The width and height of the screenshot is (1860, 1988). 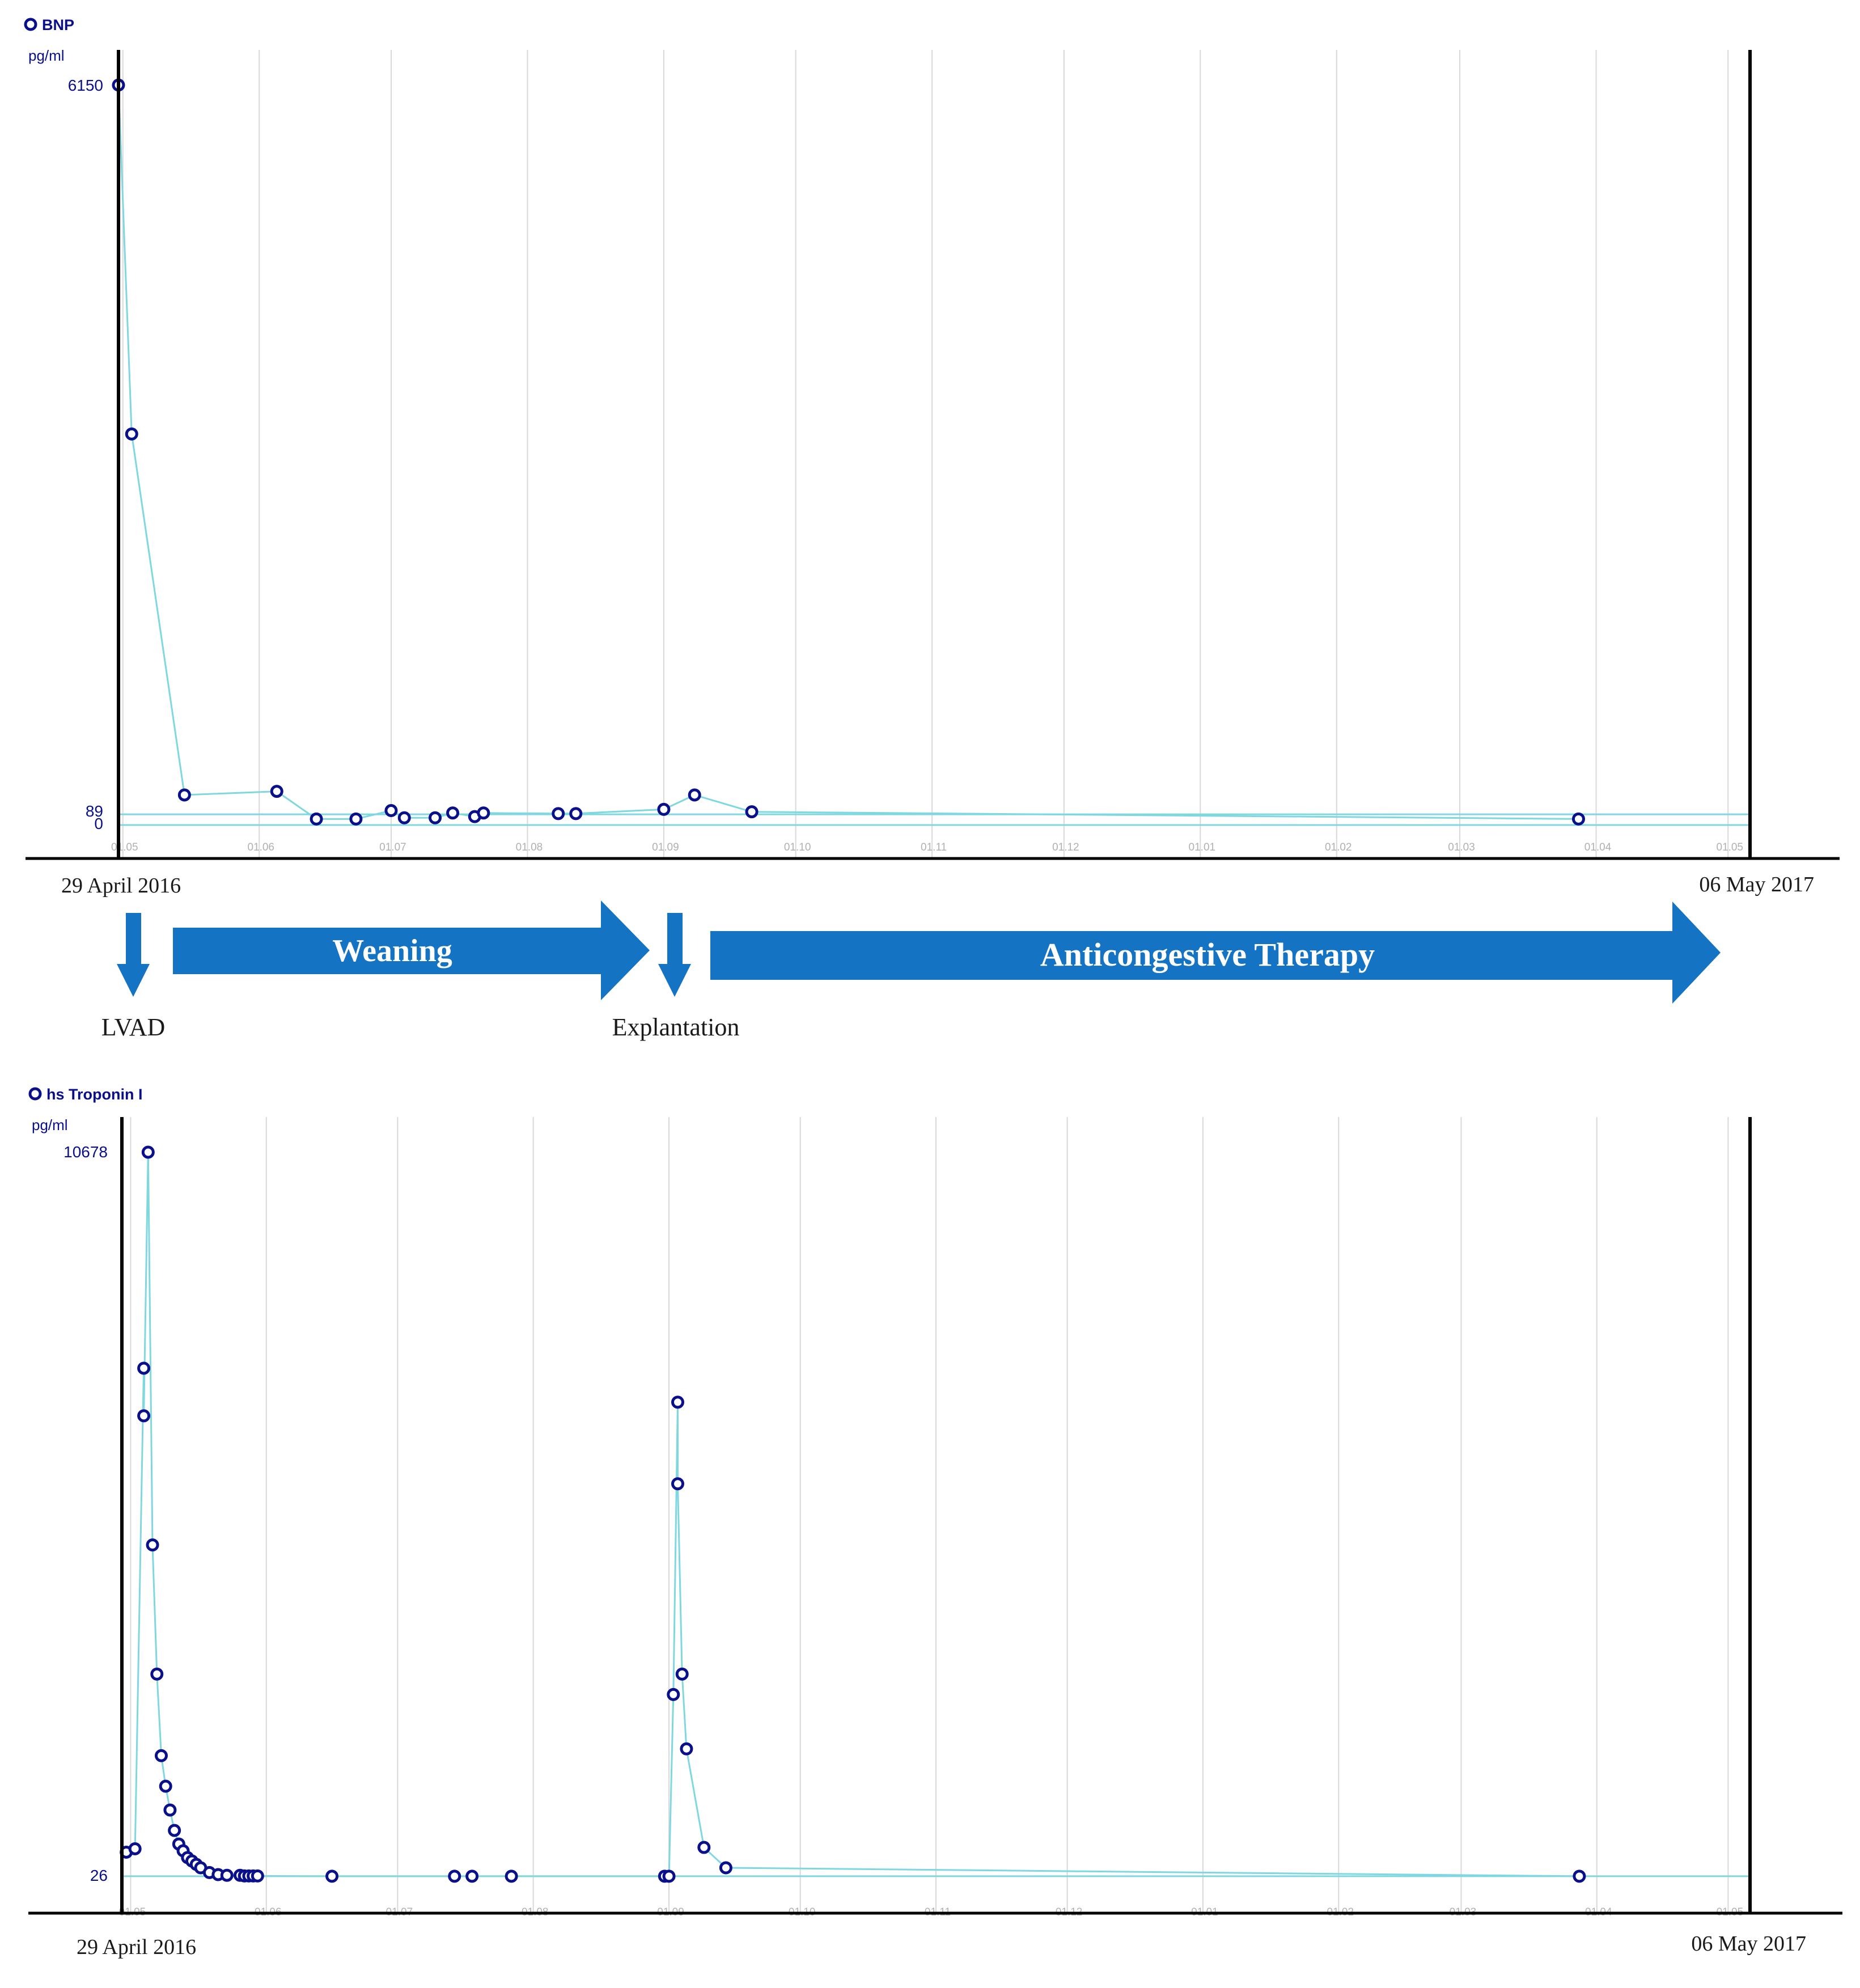 I want to click on bnp-y-tick-89: 89, so click(x=94, y=811).